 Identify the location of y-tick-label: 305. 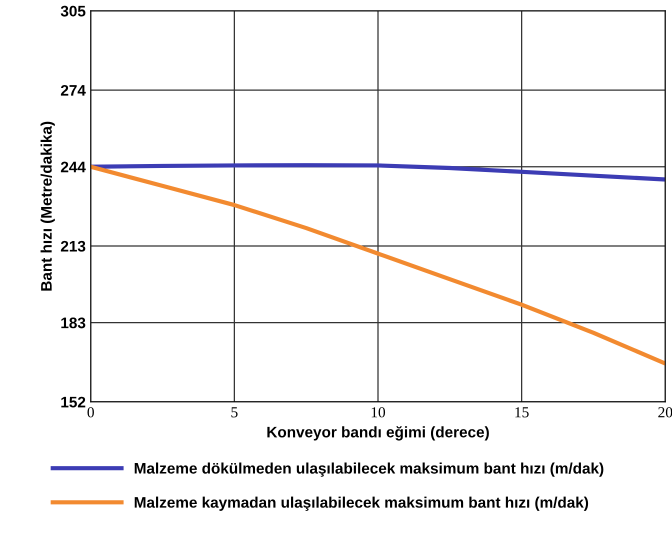
(73, 11).